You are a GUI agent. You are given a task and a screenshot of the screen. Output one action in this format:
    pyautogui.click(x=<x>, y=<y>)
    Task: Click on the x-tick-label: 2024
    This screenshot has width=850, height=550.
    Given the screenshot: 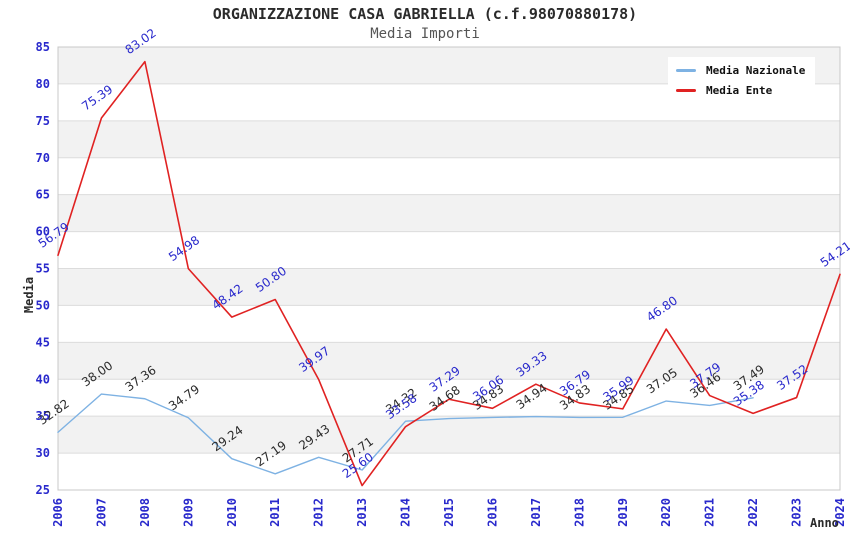 What is the action you would take?
    pyautogui.click(x=840, y=512)
    